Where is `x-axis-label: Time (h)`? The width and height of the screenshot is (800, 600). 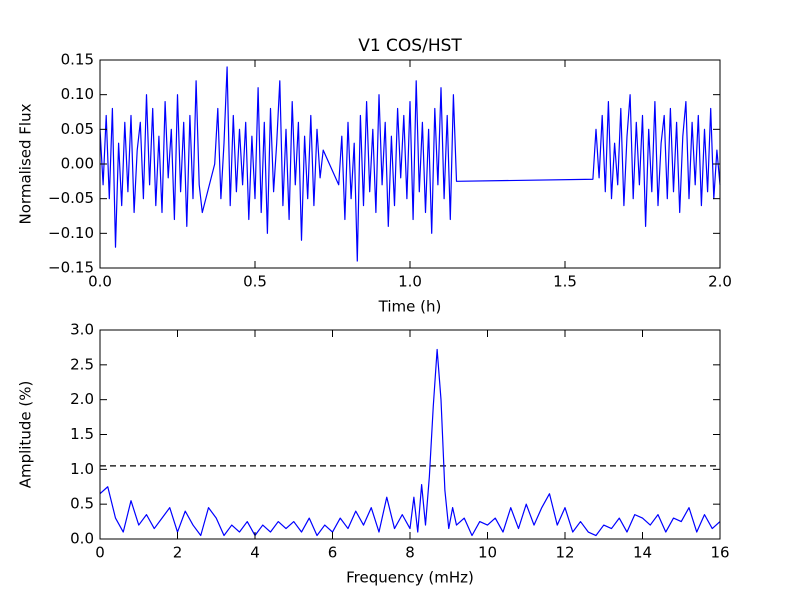 x-axis-label: Time (h) is located at coordinates (410, 307).